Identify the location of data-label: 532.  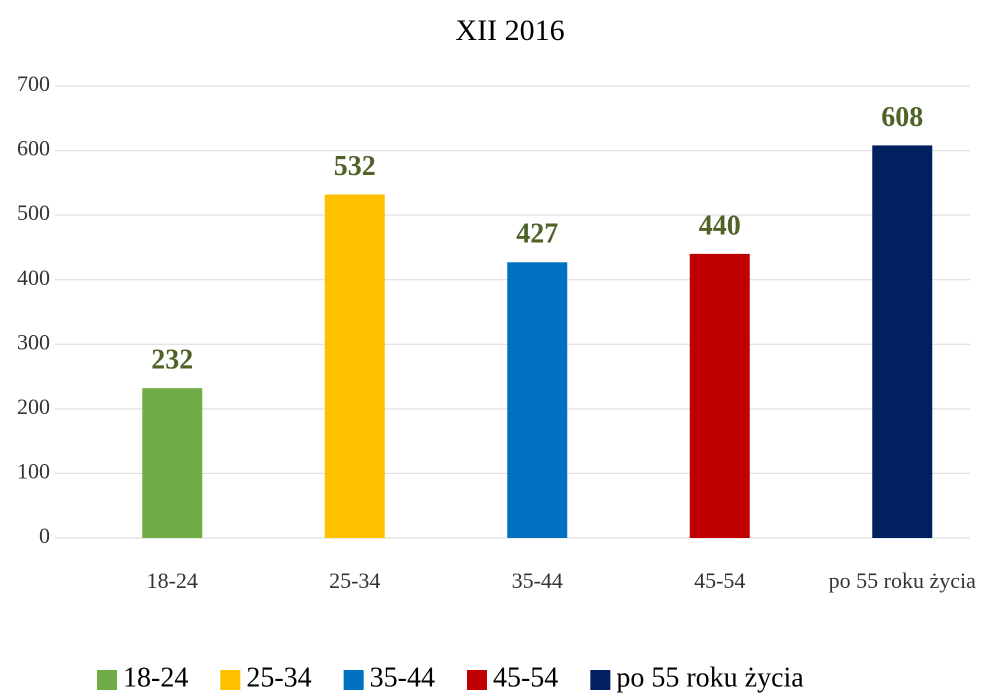
(355, 166).